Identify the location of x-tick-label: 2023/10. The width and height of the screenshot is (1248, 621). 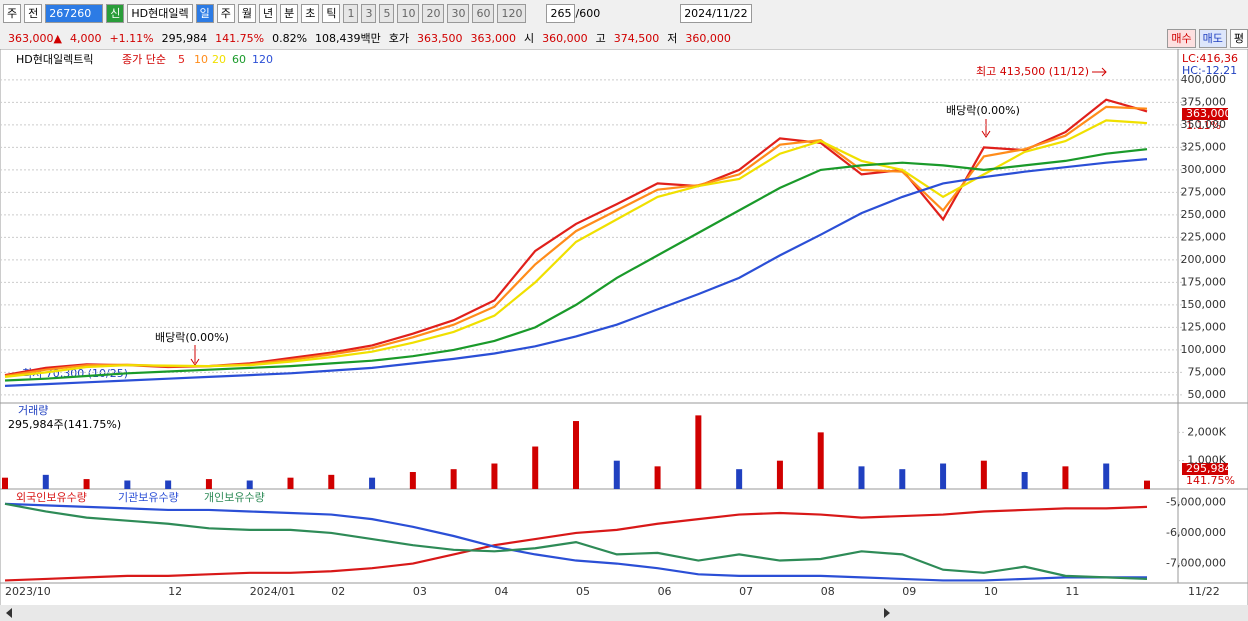
(28, 591).